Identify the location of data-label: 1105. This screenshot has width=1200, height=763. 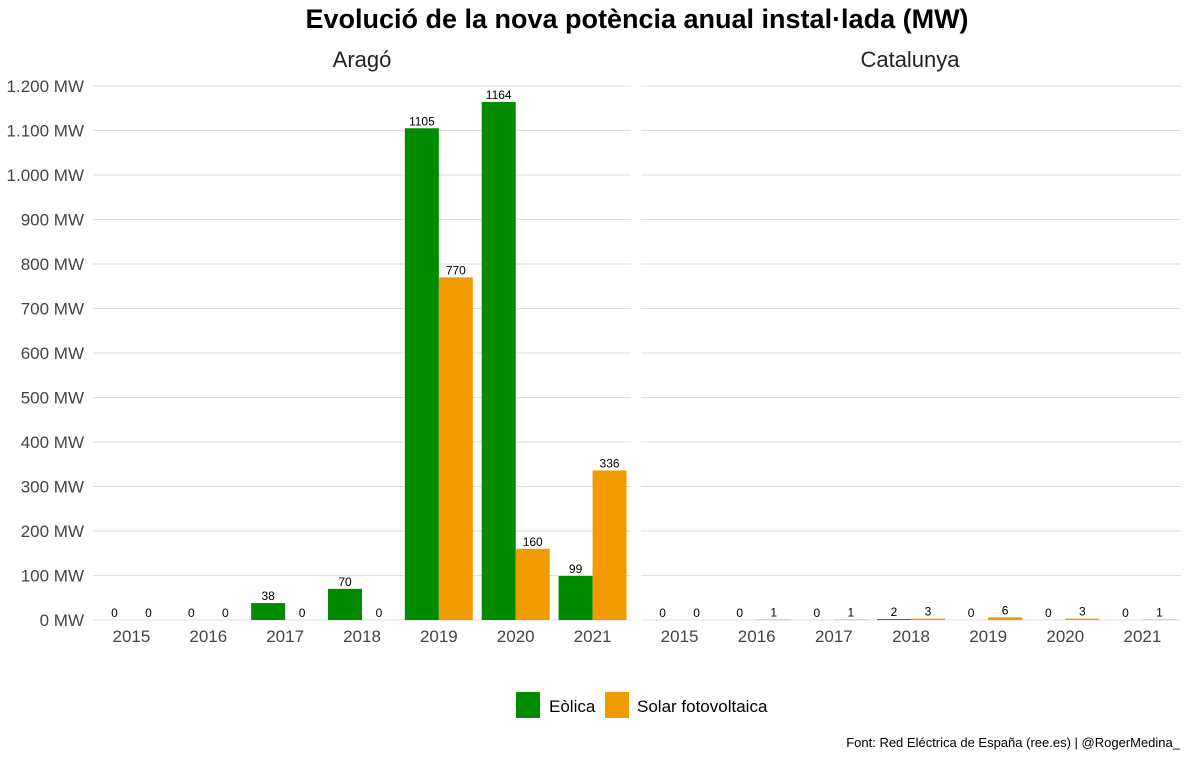
(422, 121).